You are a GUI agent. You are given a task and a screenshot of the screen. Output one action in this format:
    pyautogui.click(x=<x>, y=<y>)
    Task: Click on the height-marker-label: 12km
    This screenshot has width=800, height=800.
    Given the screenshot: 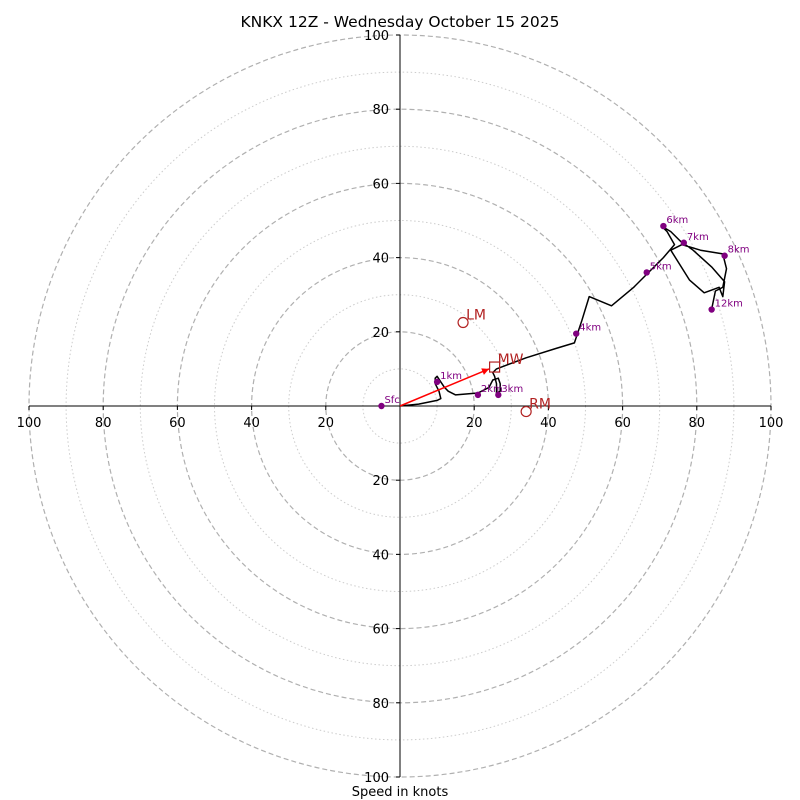 What is the action you would take?
    pyautogui.click(x=729, y=304)
    